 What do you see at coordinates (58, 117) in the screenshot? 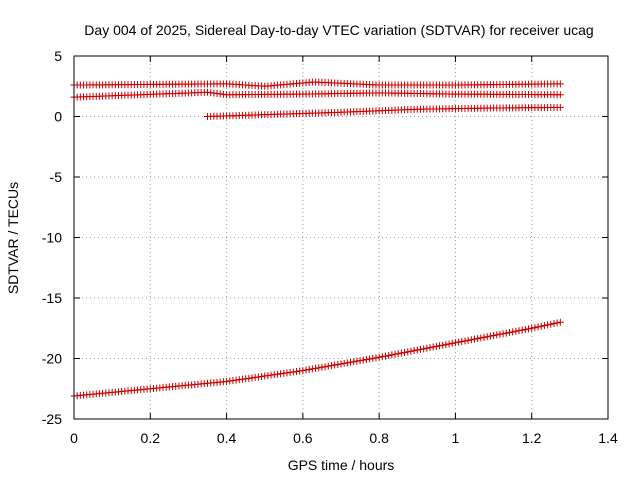
I see `y-tick-label: 0` at bounding box center [58, 117].